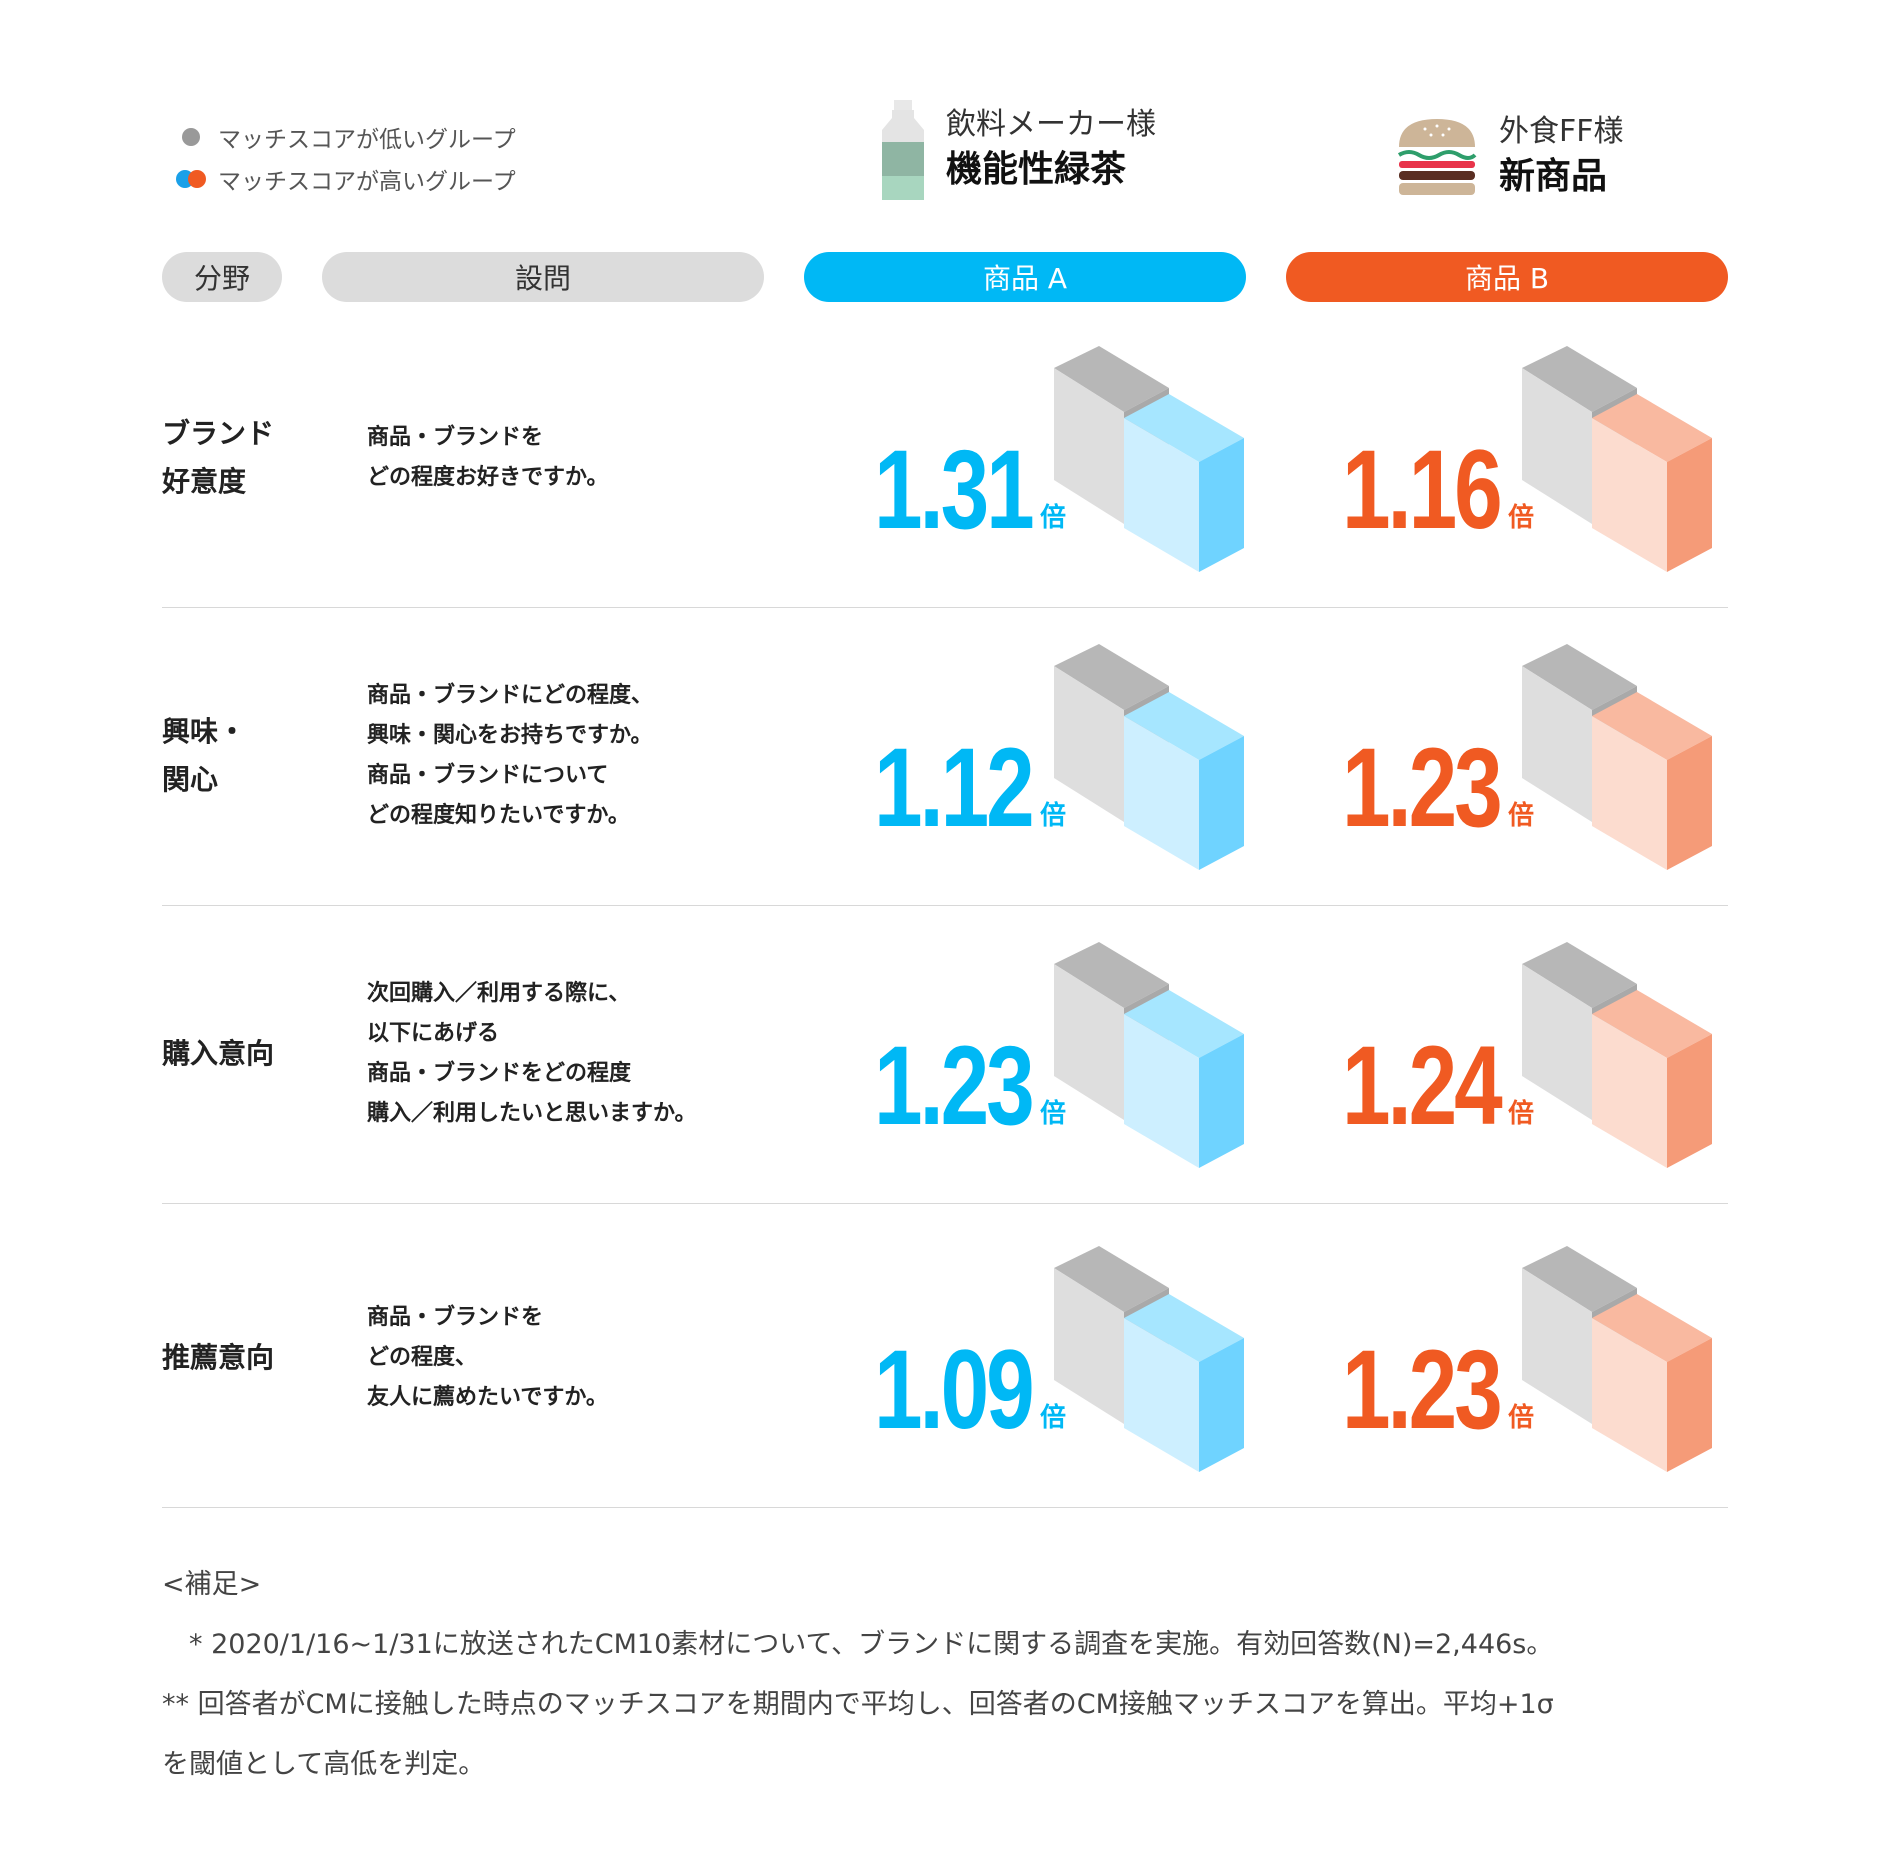  I want to click on low-group-dot-icon, so click(191, 137).